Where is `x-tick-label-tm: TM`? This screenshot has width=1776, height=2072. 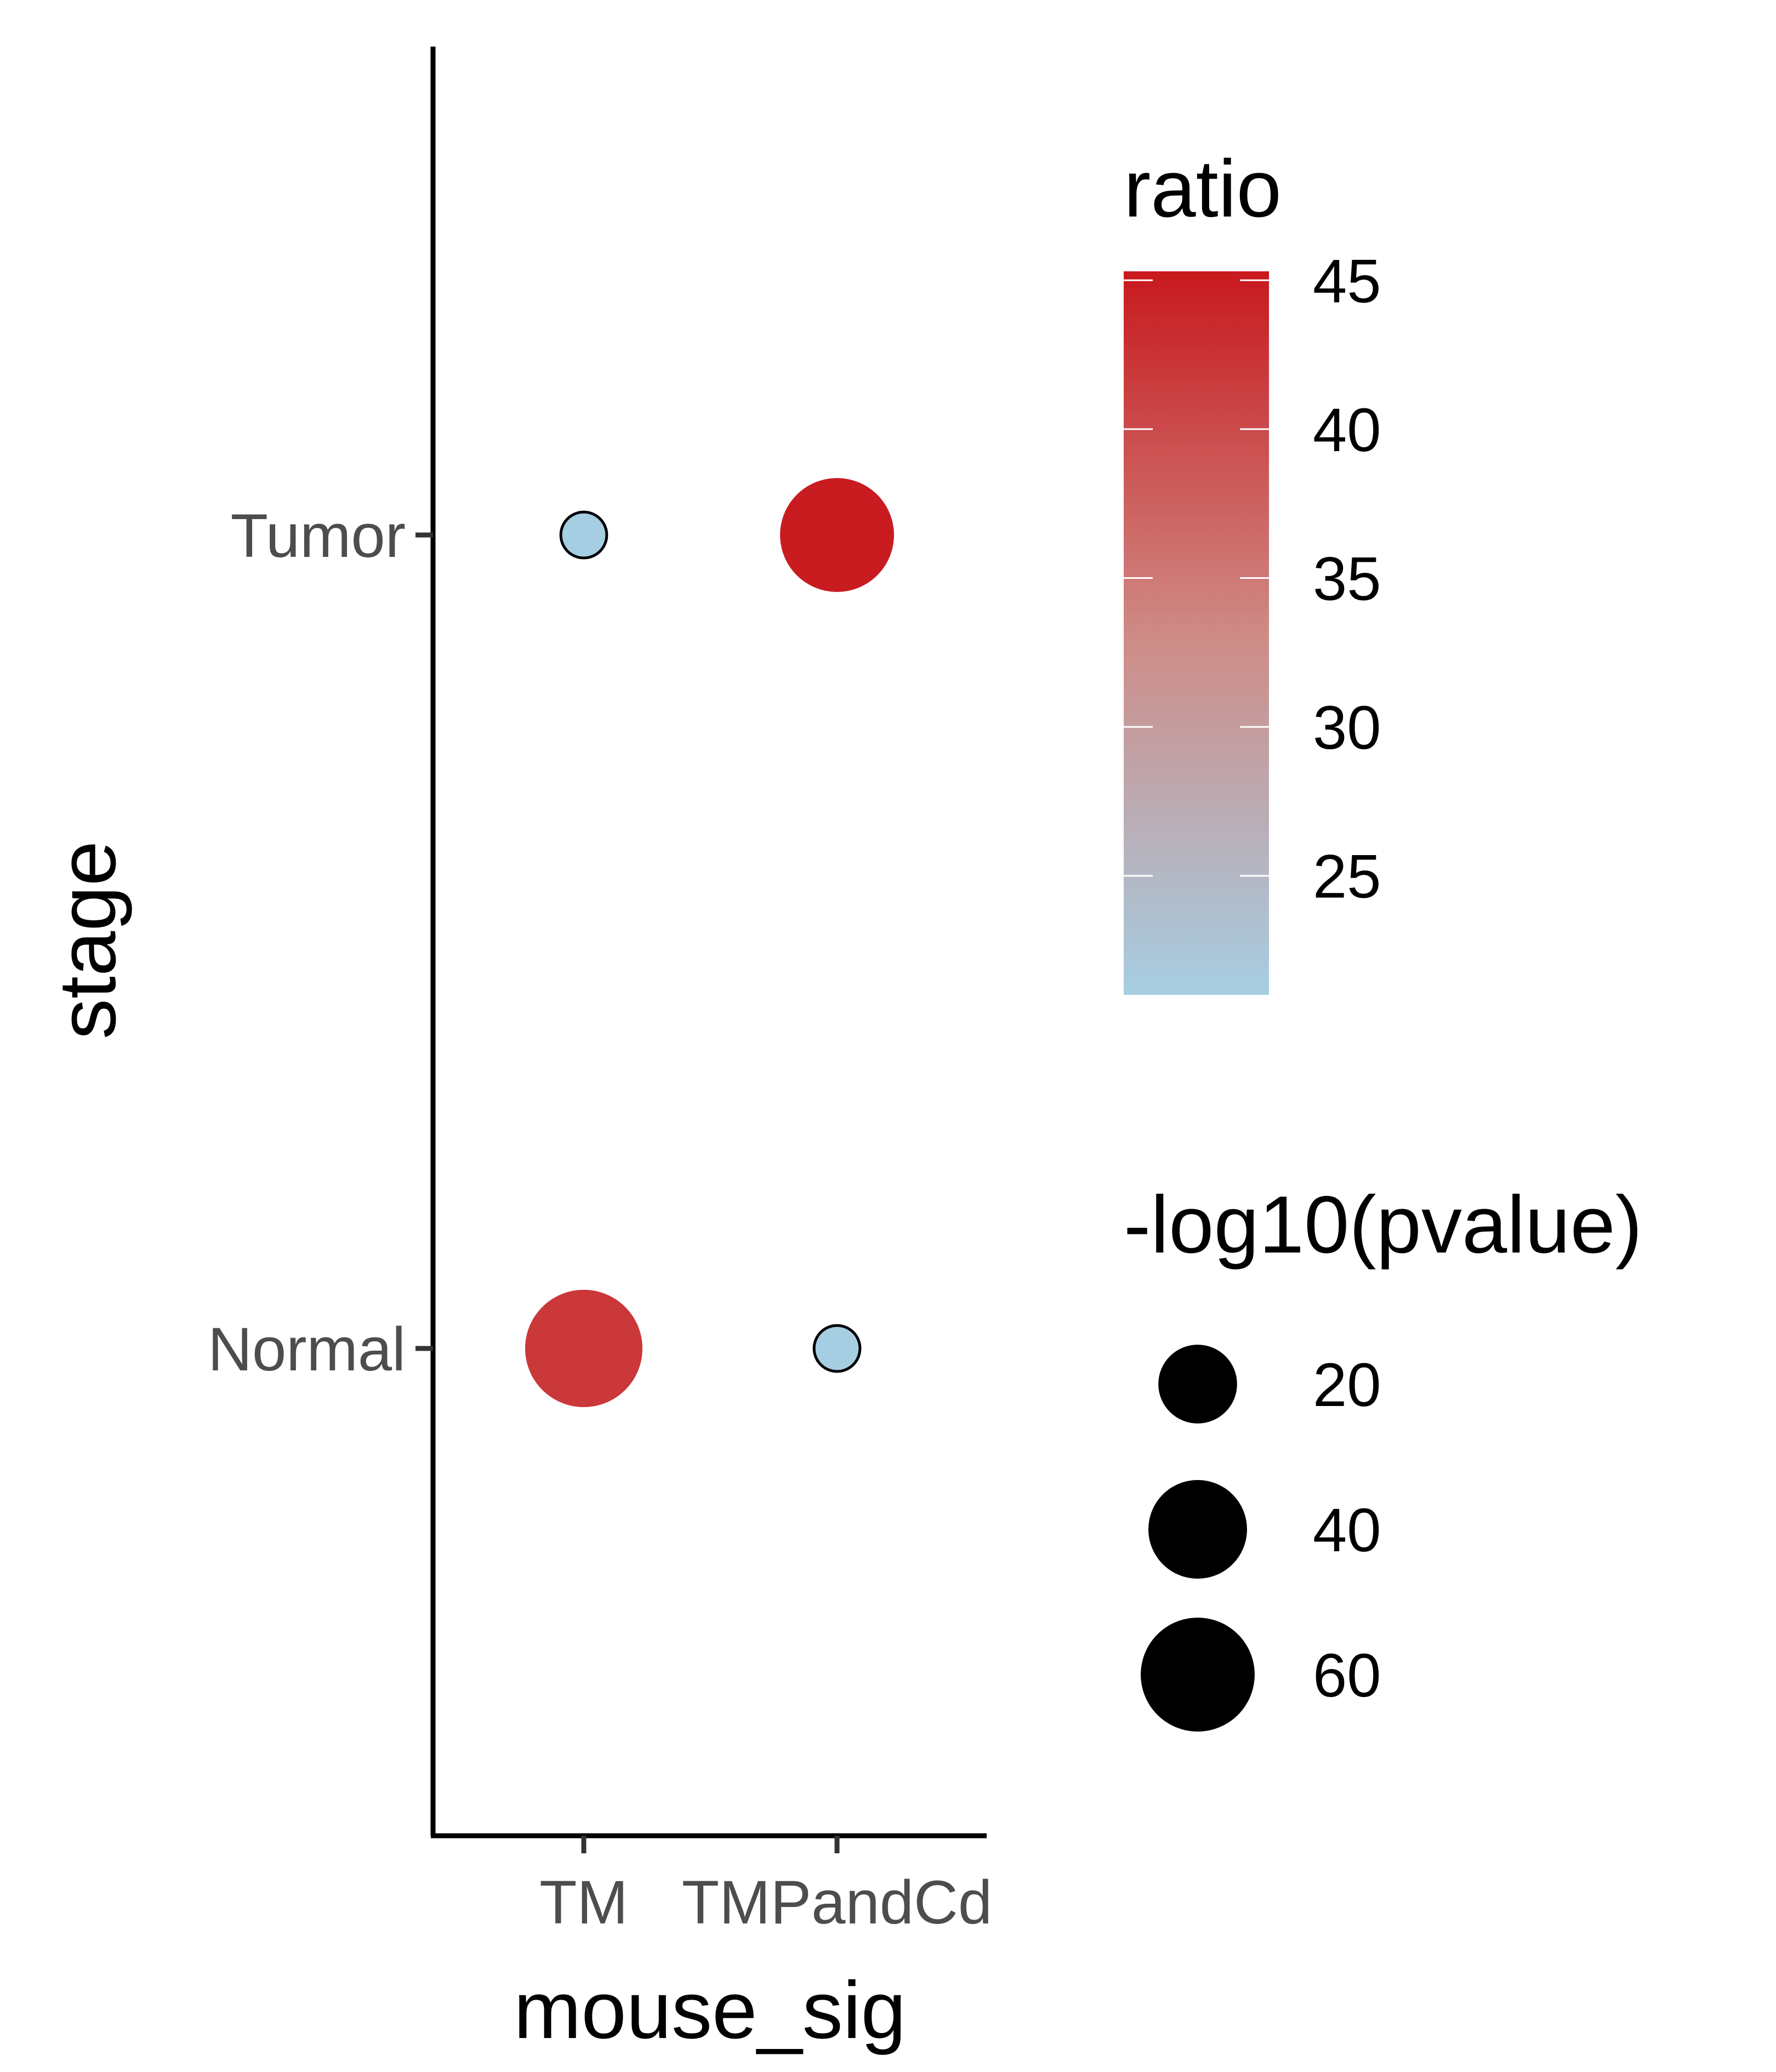
x-tick-label-tm: TM is located at coordinates (584, 1902).